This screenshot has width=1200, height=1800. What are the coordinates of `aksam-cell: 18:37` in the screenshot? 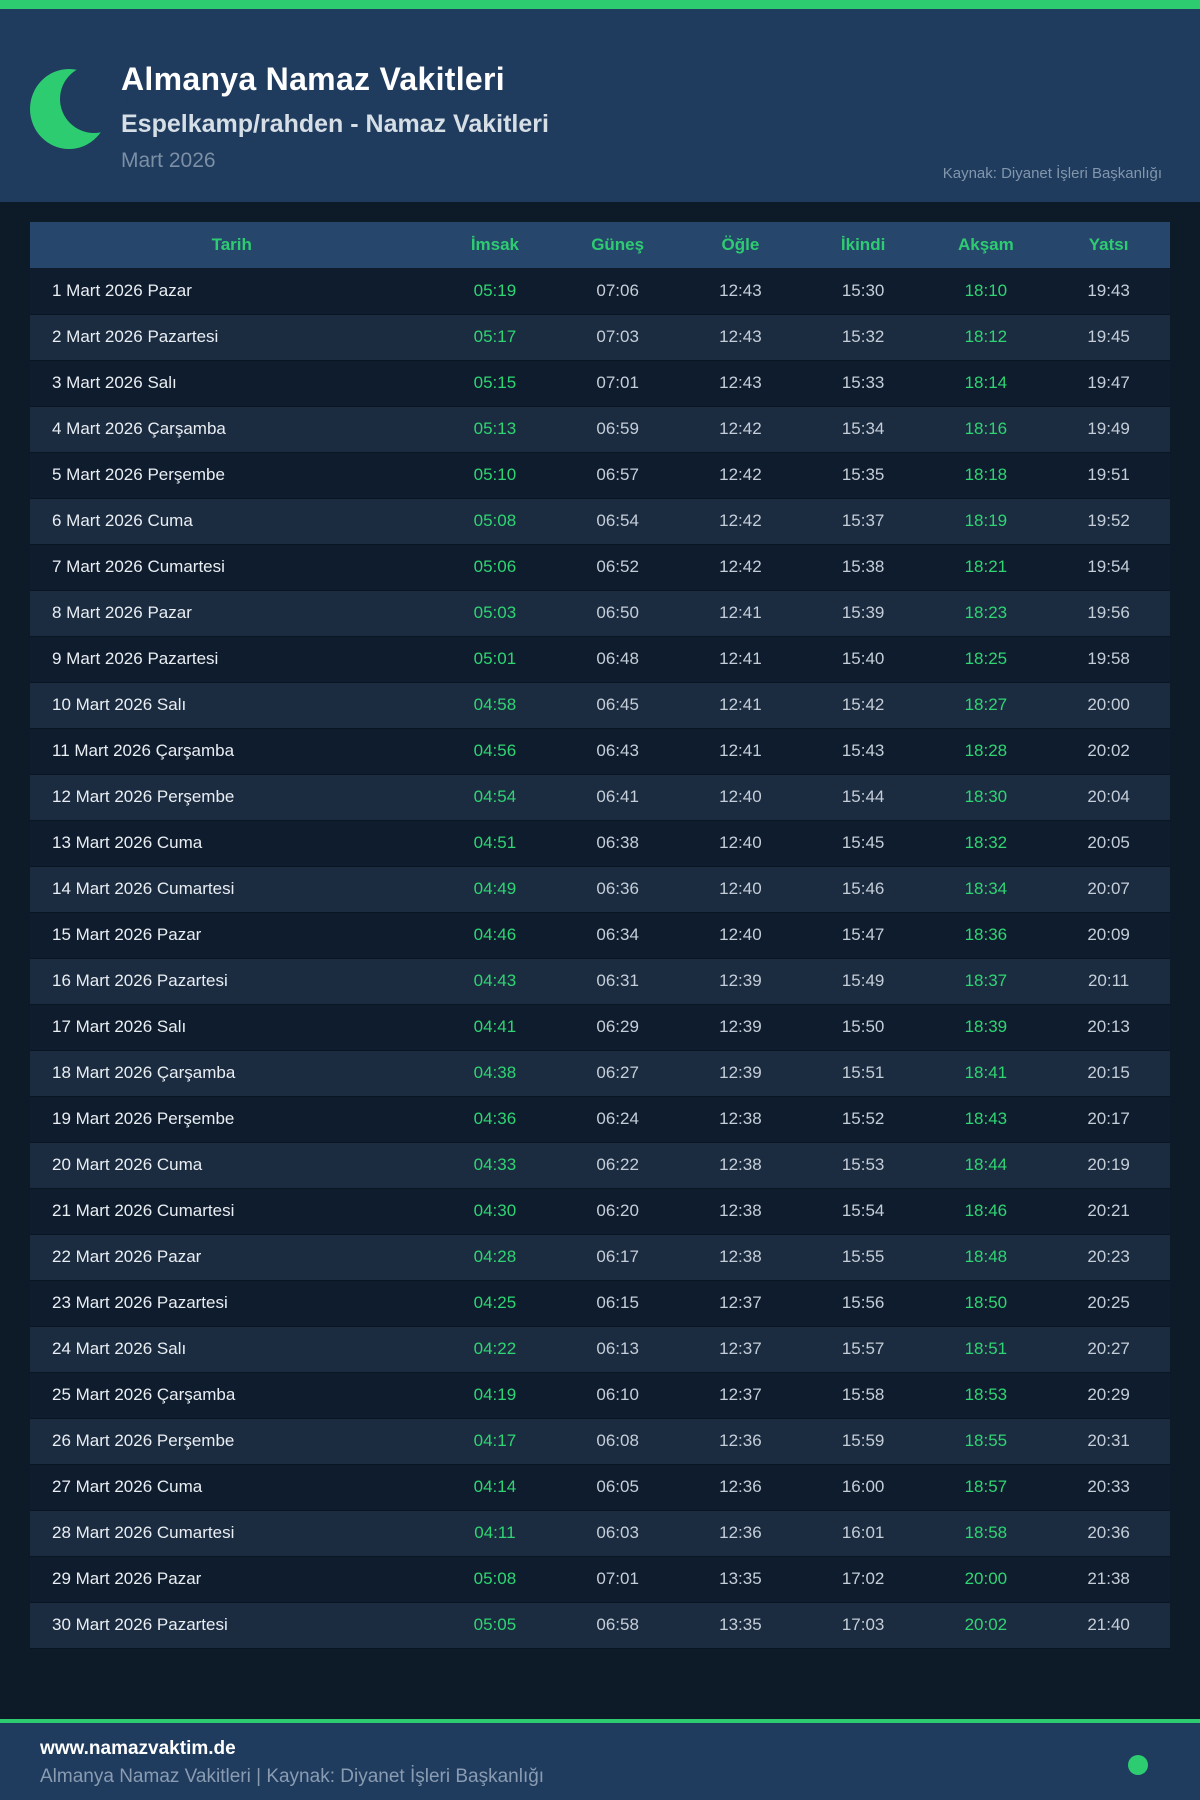 It's located at (986, 981).